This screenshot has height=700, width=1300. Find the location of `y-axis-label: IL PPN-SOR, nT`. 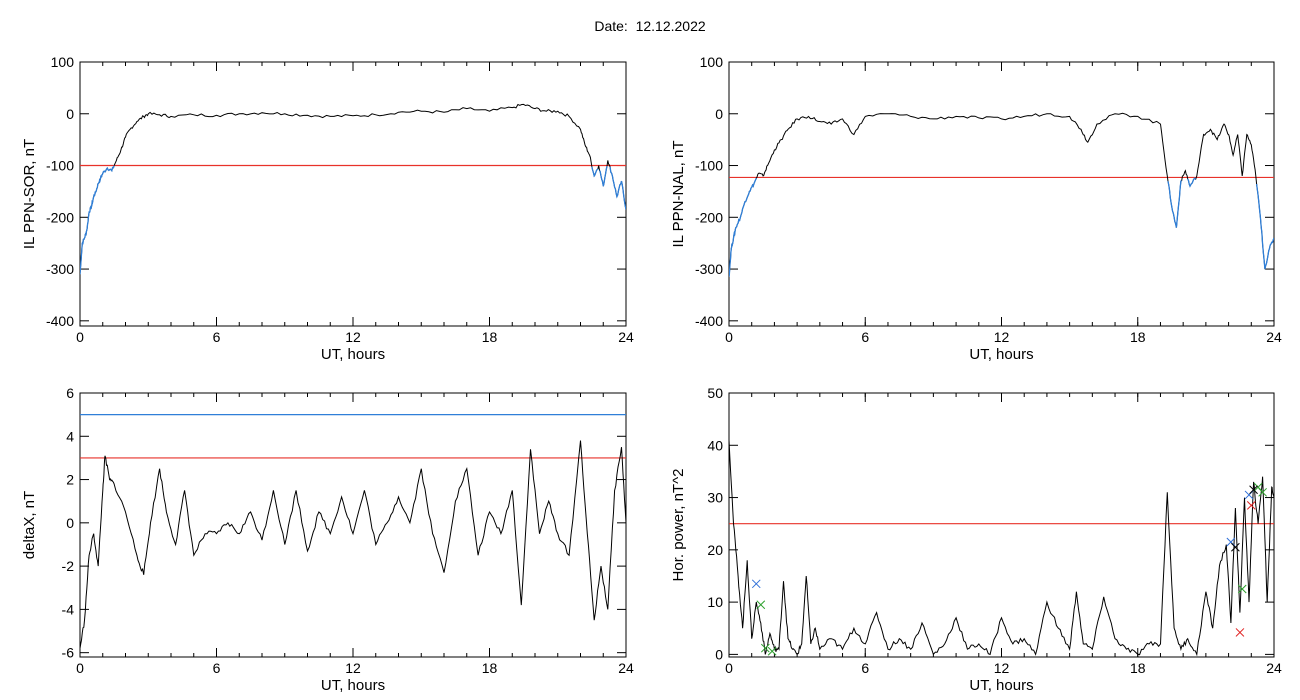

y-axis-label: IL PPN-SOR, nT is located at coordinates (29, 194).